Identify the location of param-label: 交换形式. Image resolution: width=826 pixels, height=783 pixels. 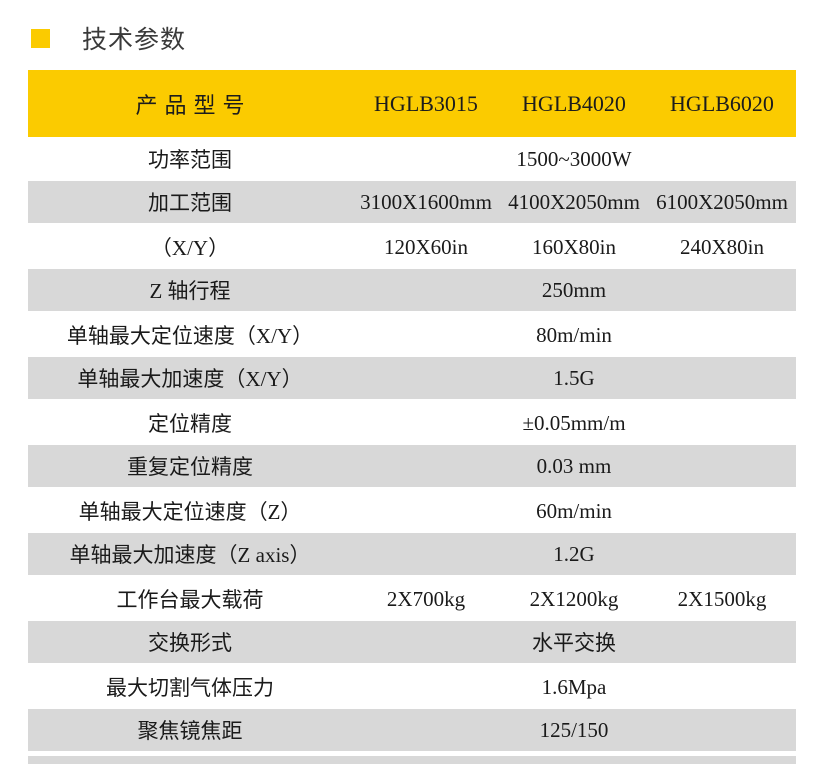
(190, 643).